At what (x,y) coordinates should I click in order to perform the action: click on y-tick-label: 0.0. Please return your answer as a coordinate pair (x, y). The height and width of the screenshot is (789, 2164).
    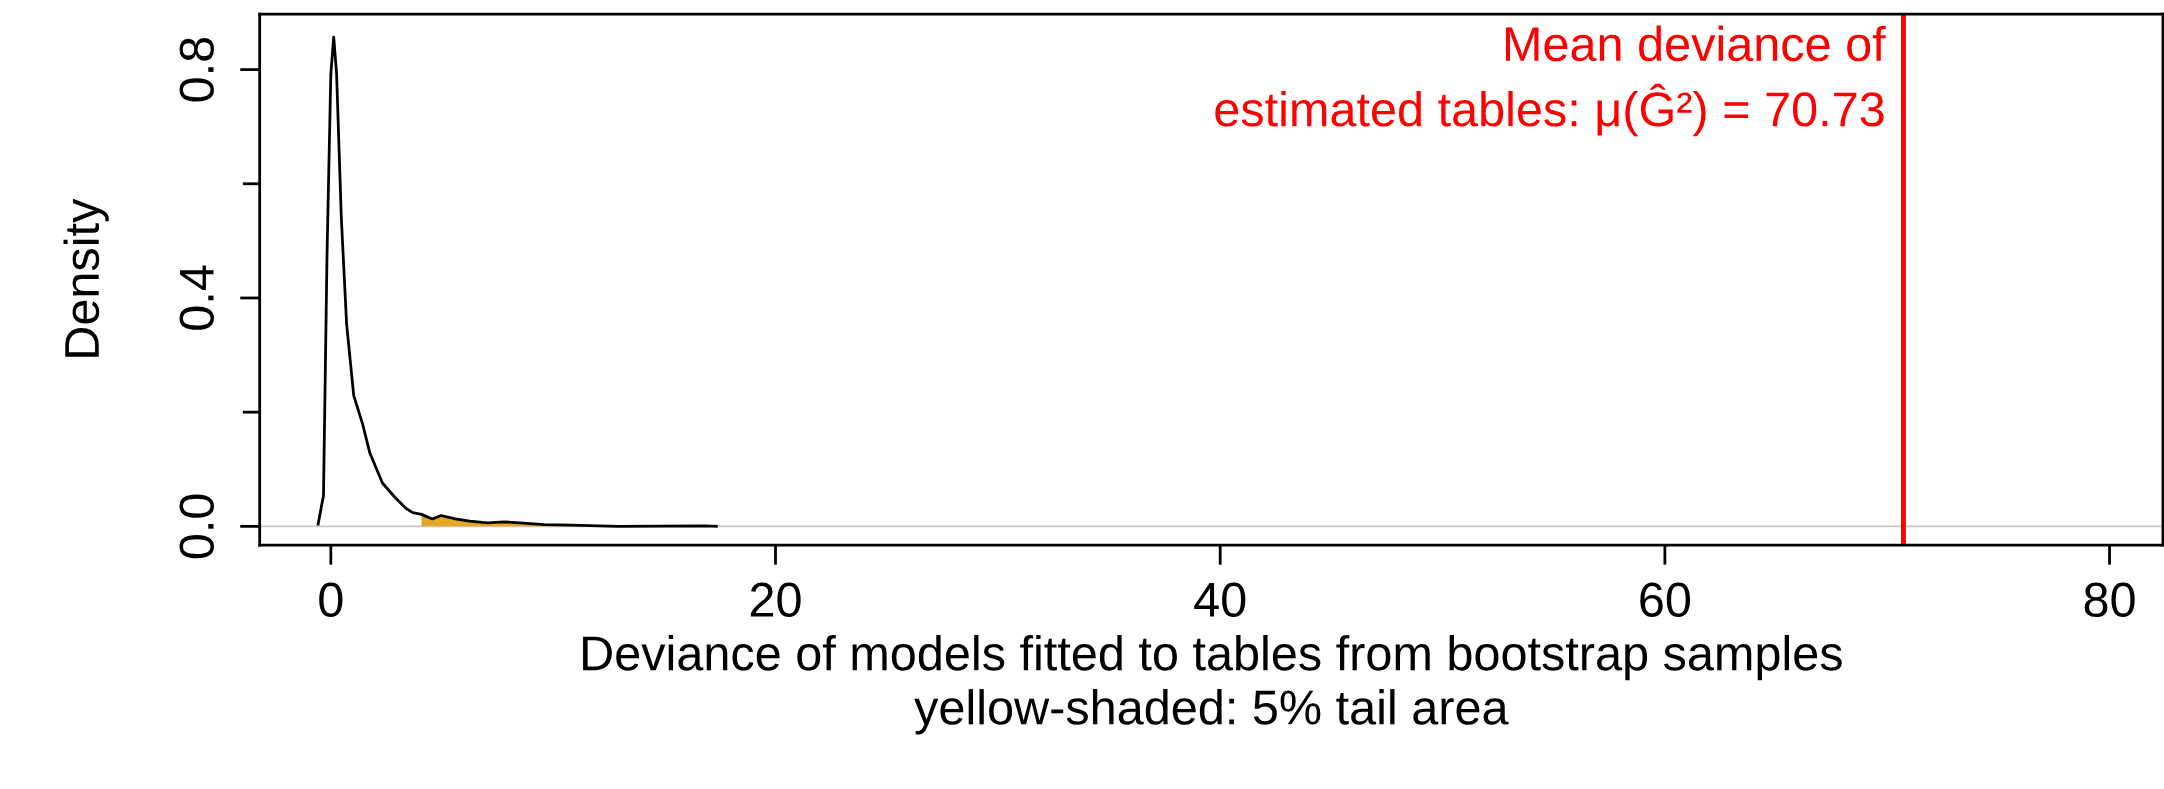
    Looking at the image, I should click on (196, 526).